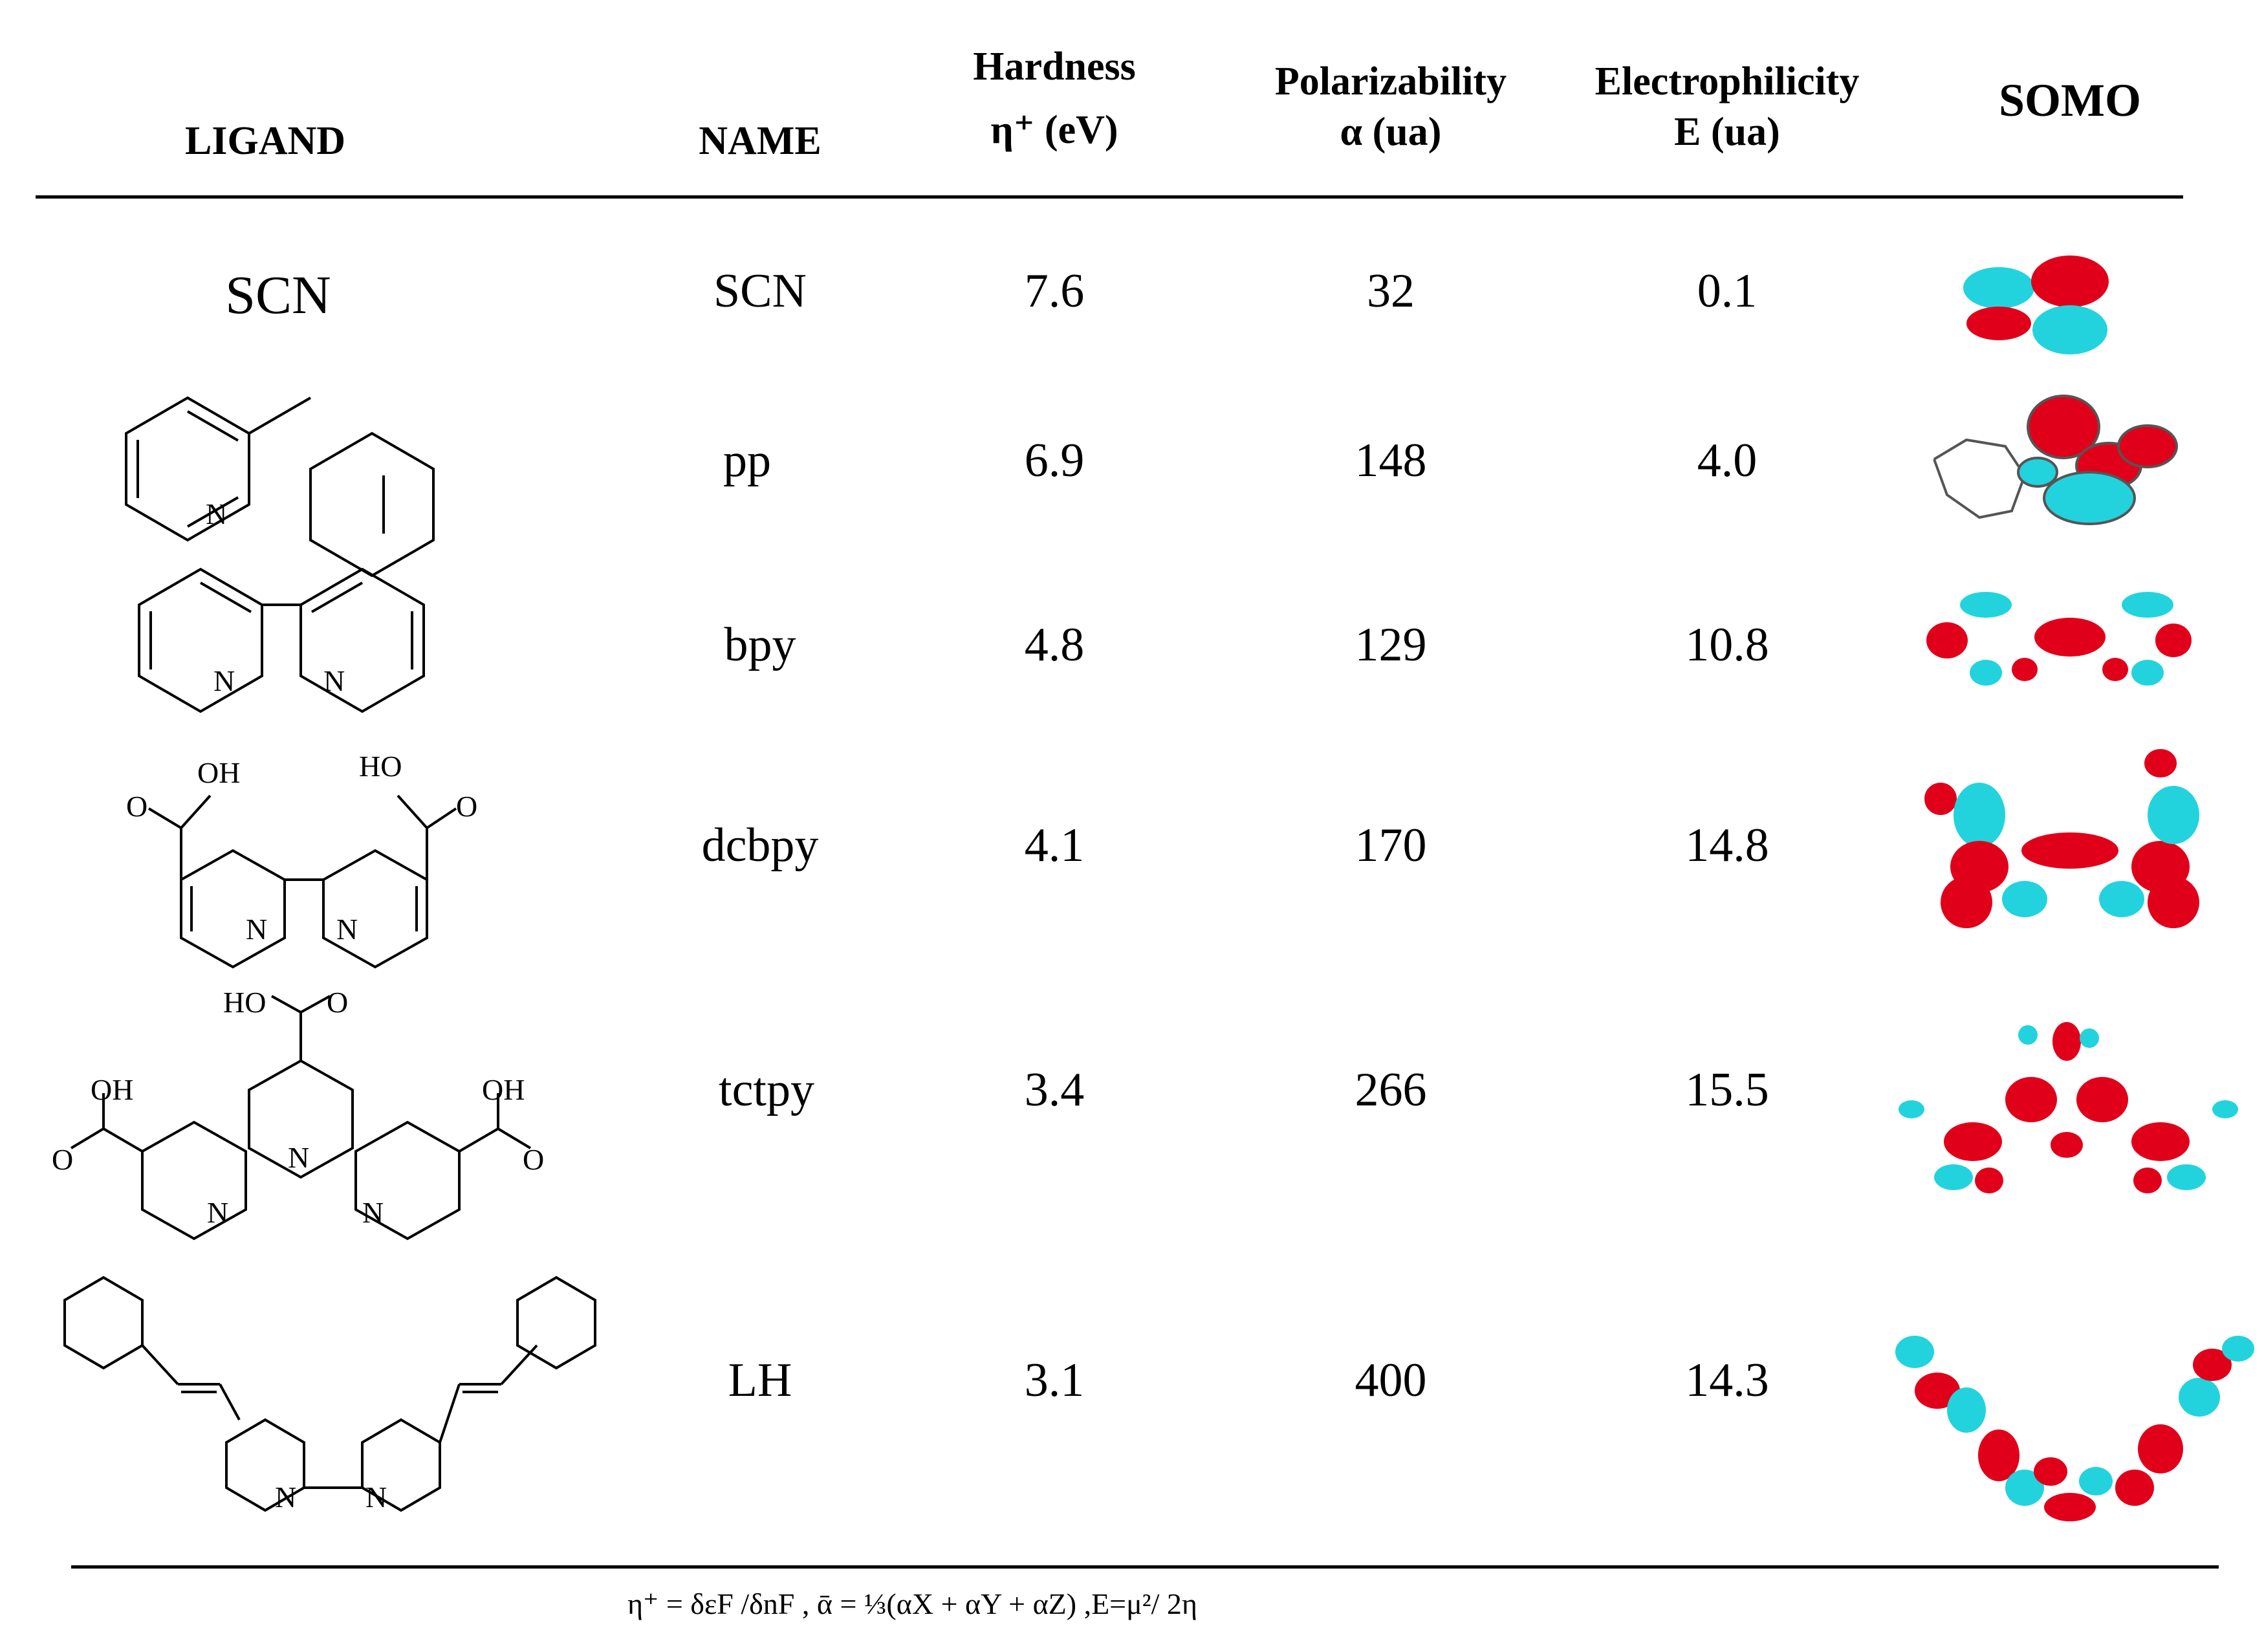 Image resolution: width=2264 pixels, height=1652 pixels. What do you see at coordinates (1145, 1567) in the screenshot?
I see `footer-rule` at bounding box center [1145, 1567].